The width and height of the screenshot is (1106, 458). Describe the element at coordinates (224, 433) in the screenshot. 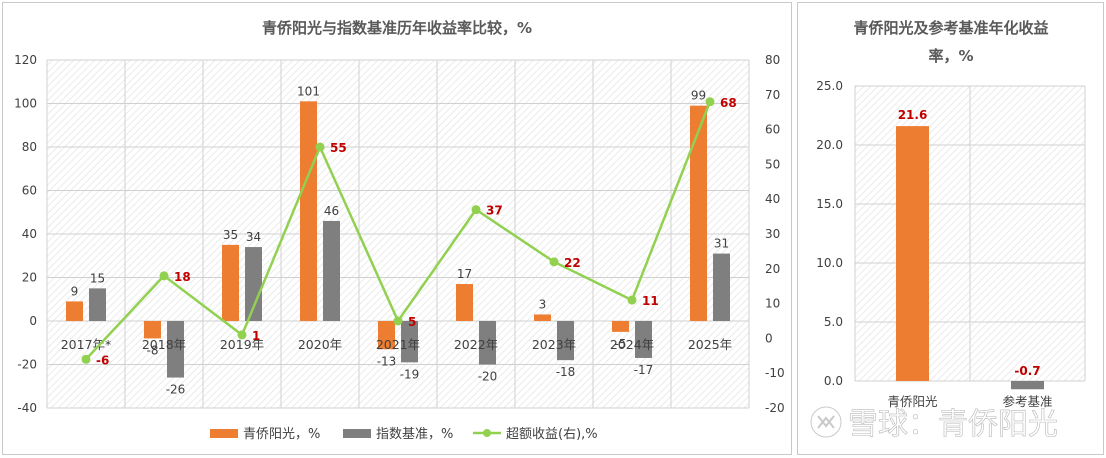

I see `legend-fund-swatch` at that location.